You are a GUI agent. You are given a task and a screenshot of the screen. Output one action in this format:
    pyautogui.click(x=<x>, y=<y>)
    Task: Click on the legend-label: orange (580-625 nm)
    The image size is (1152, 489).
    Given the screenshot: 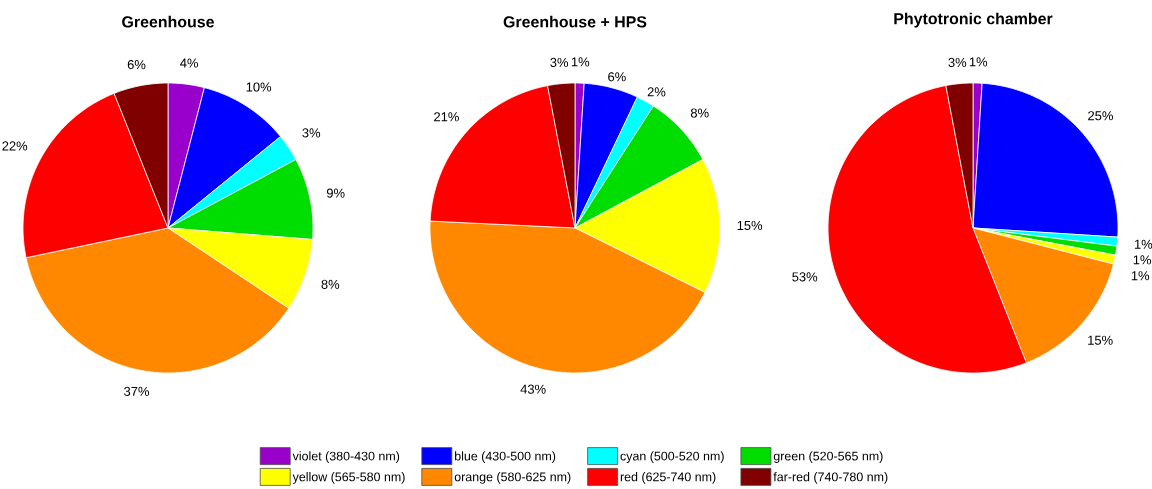 What is the action you would take?
    pyautogui.click(x=512, y=478)
    